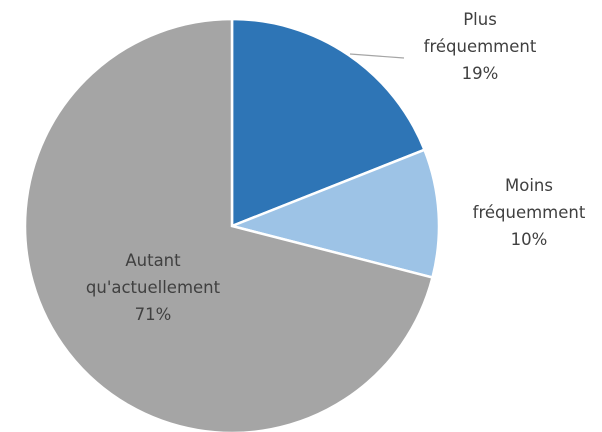 This screenshot has height=432, width=602. I want to click on data-label: Autant qu'actuellement 71%, so click(153, 287).